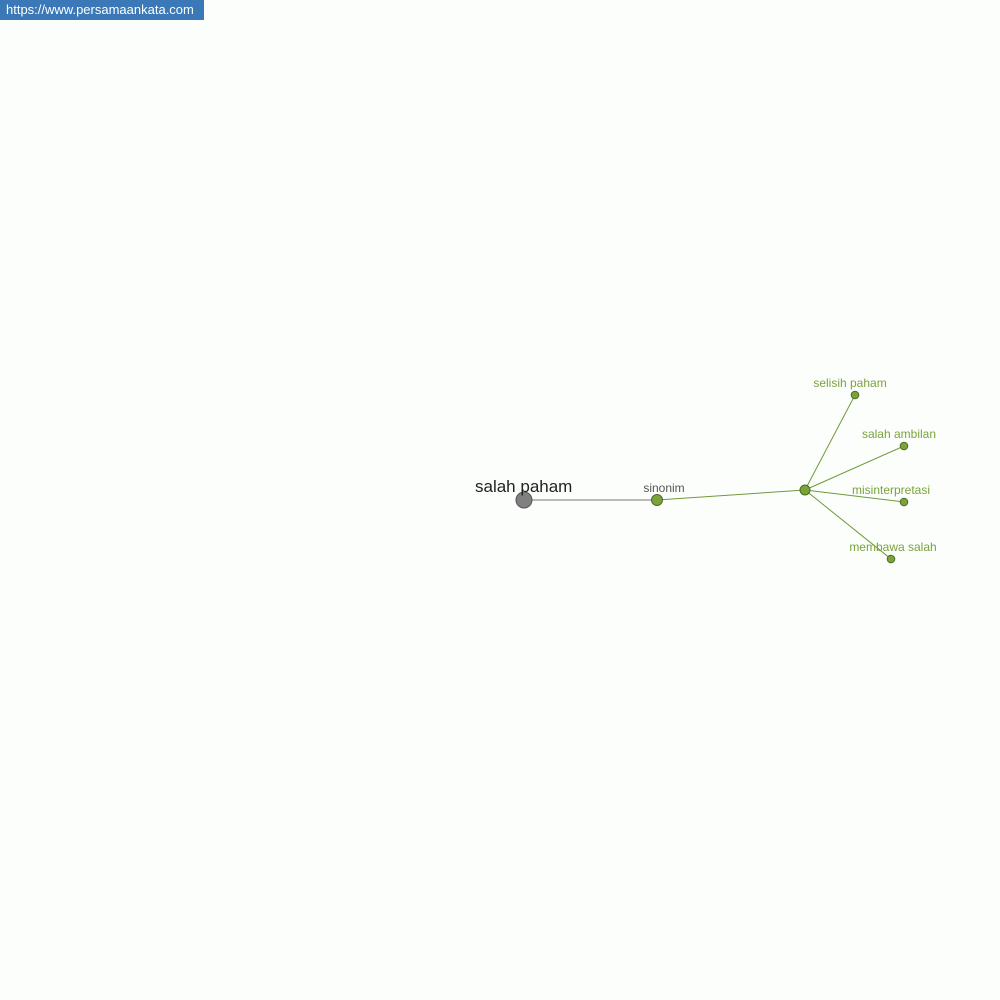 This screenshot has height=1000, width=1000. Describe the element at coordinates (523, 486) in the screenshot. I see `root-label: salah paham` at that location.